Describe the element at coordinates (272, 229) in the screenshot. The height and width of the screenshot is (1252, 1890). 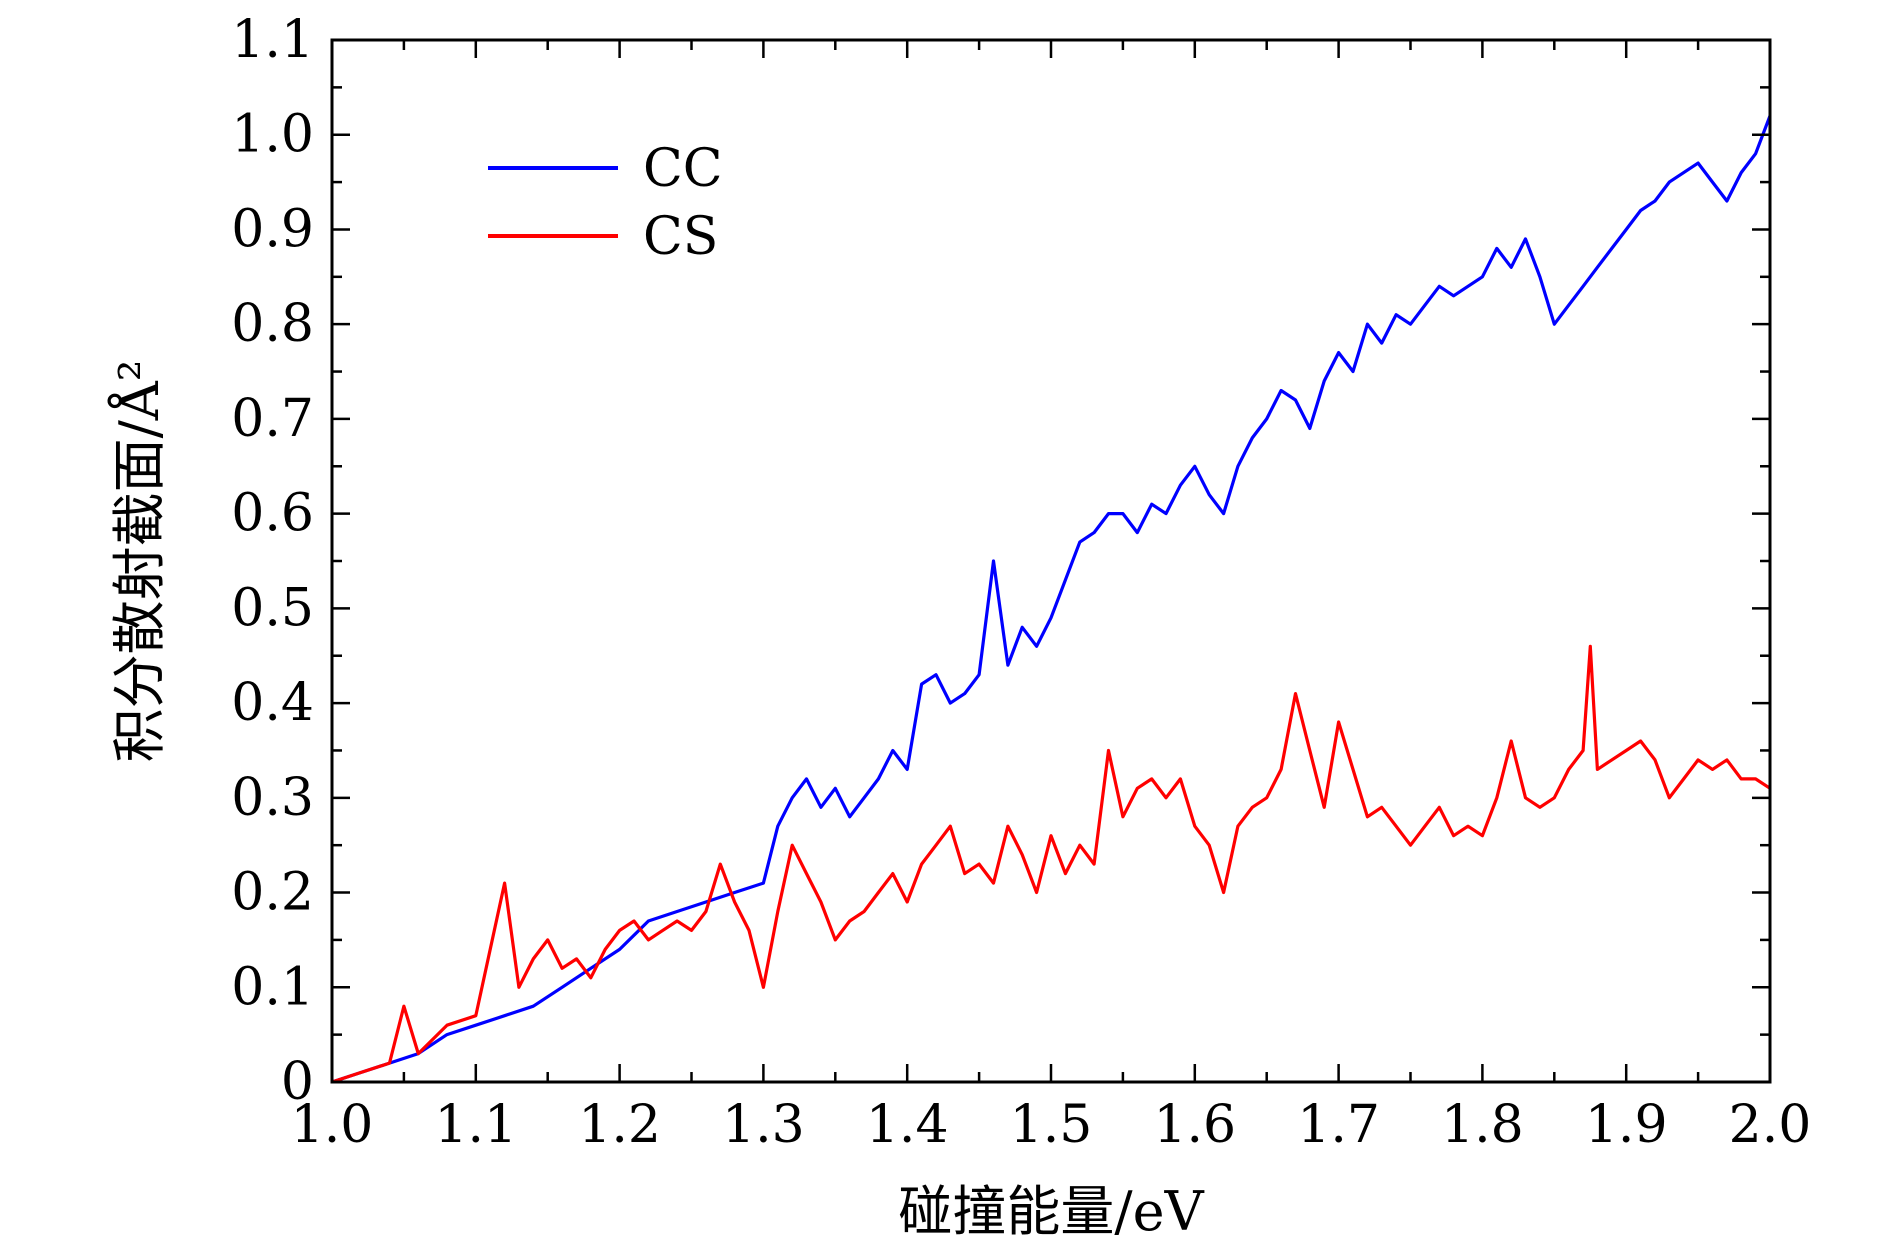
I see `y-tick-label: 0.9` at that location.